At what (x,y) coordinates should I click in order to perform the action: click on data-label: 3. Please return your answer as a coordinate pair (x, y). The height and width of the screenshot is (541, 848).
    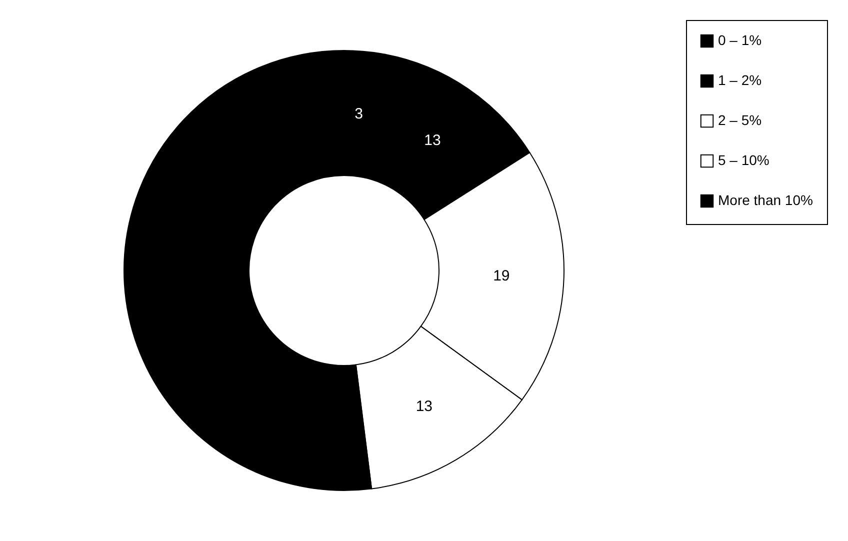
    Looking at the image, I should click on (358, 114).